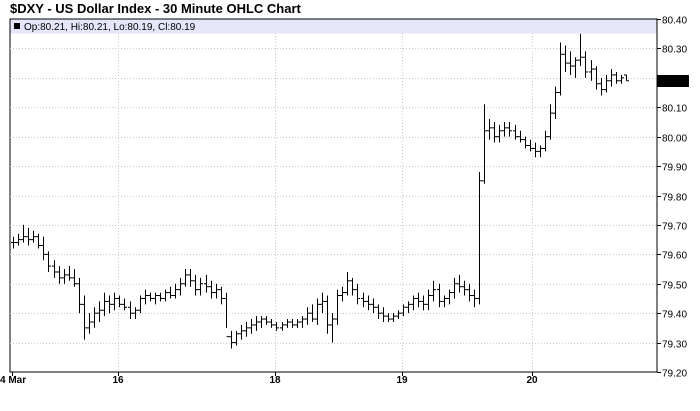 Image resolution: width=700 pixels, height=411 pixels. What do you see at coordinates (674, 286) in the screenshot?
I see `y-tick-label: 79.50` at bounding box center [674, 286].